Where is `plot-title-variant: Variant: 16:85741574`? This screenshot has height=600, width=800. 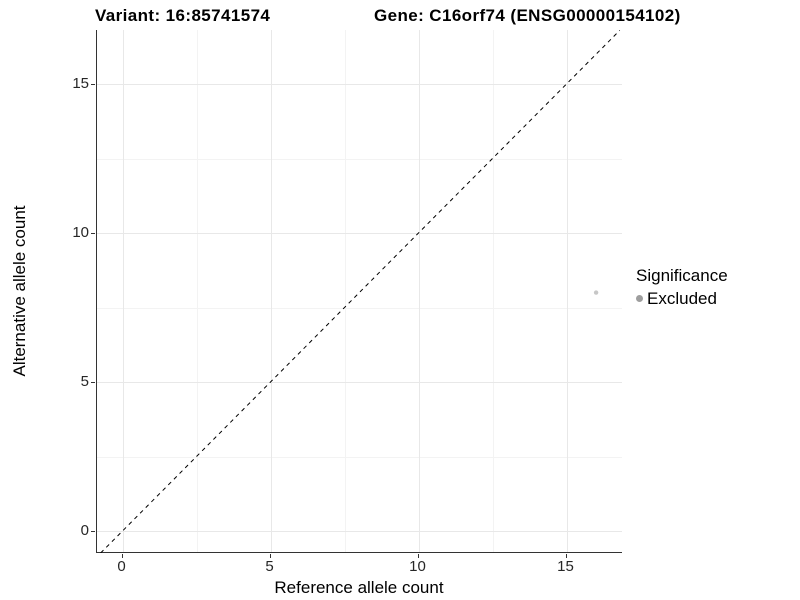 plot-title-variant: Variant: 16:85741574 is located at coordinates (183, 15).